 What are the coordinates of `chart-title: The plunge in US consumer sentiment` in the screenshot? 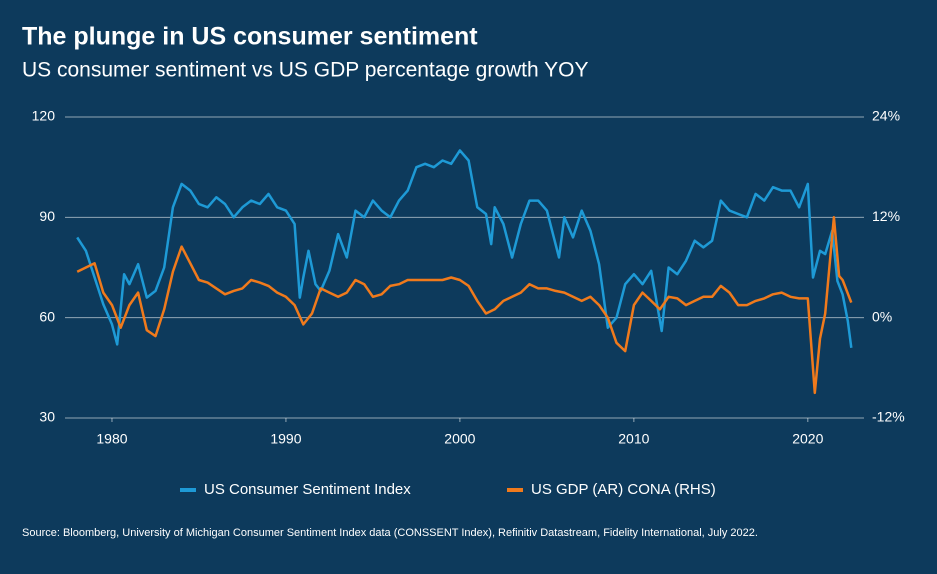 It's located at (250, 37).